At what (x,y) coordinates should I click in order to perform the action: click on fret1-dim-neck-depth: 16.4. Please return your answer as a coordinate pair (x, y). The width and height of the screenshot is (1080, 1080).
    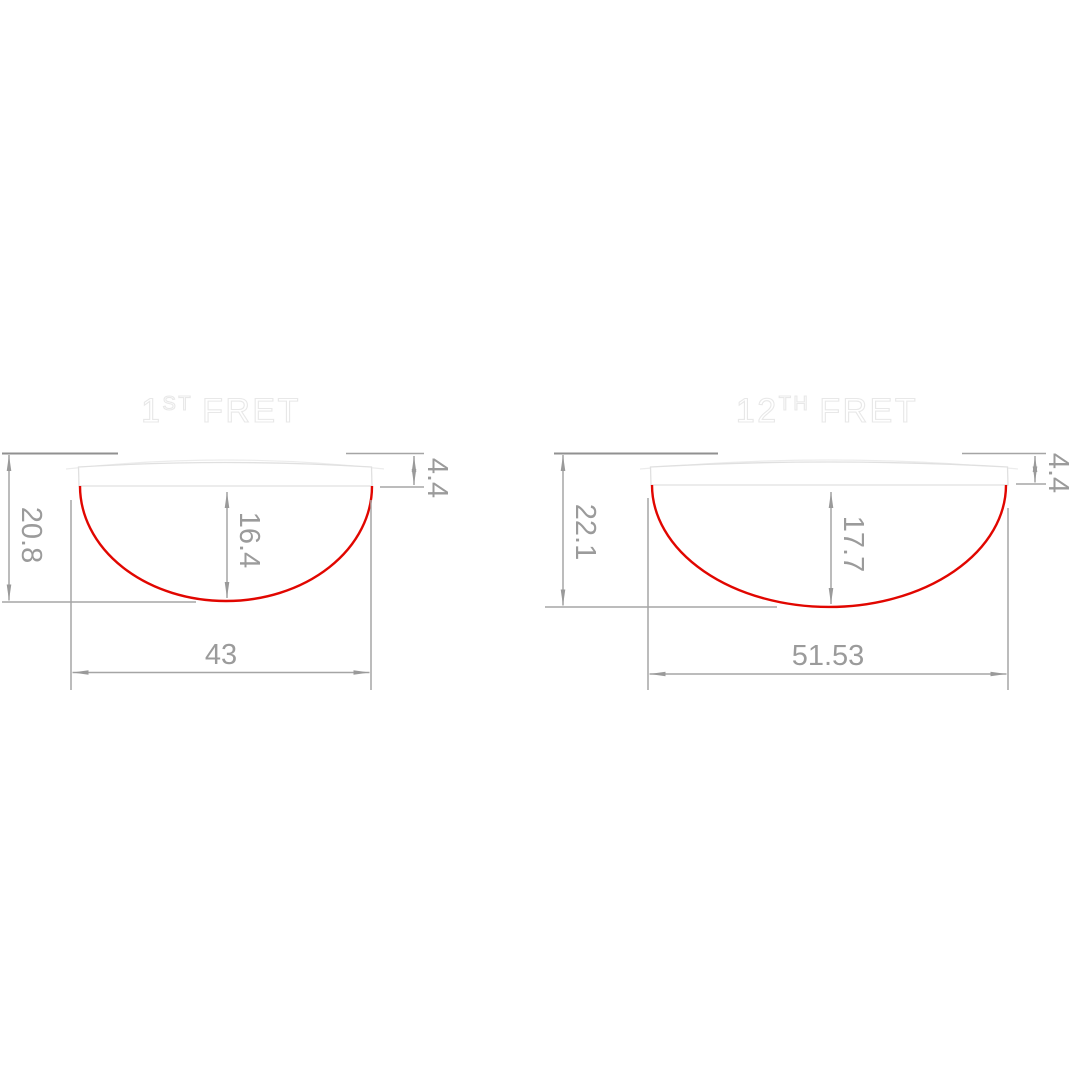
    Looking at the image, I should click on (244, 545).